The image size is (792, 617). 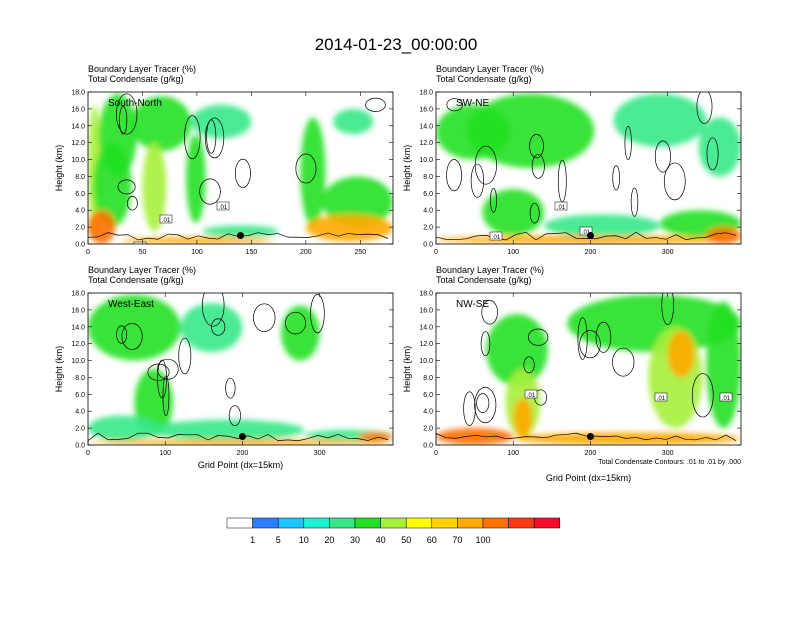 What do you see at coordinates (406, 540) in the screenshot?
I see `colorbar-label: 50` at bounding box center [406, 540].